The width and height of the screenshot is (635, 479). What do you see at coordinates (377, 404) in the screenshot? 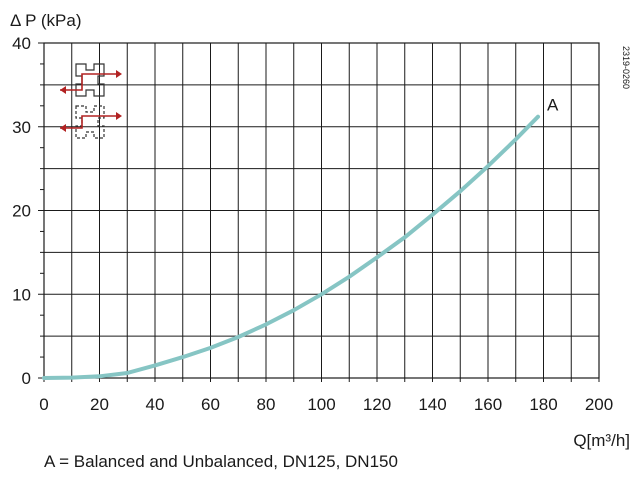
I see `x-tick-label: 120` at bounding box center [377, 404].